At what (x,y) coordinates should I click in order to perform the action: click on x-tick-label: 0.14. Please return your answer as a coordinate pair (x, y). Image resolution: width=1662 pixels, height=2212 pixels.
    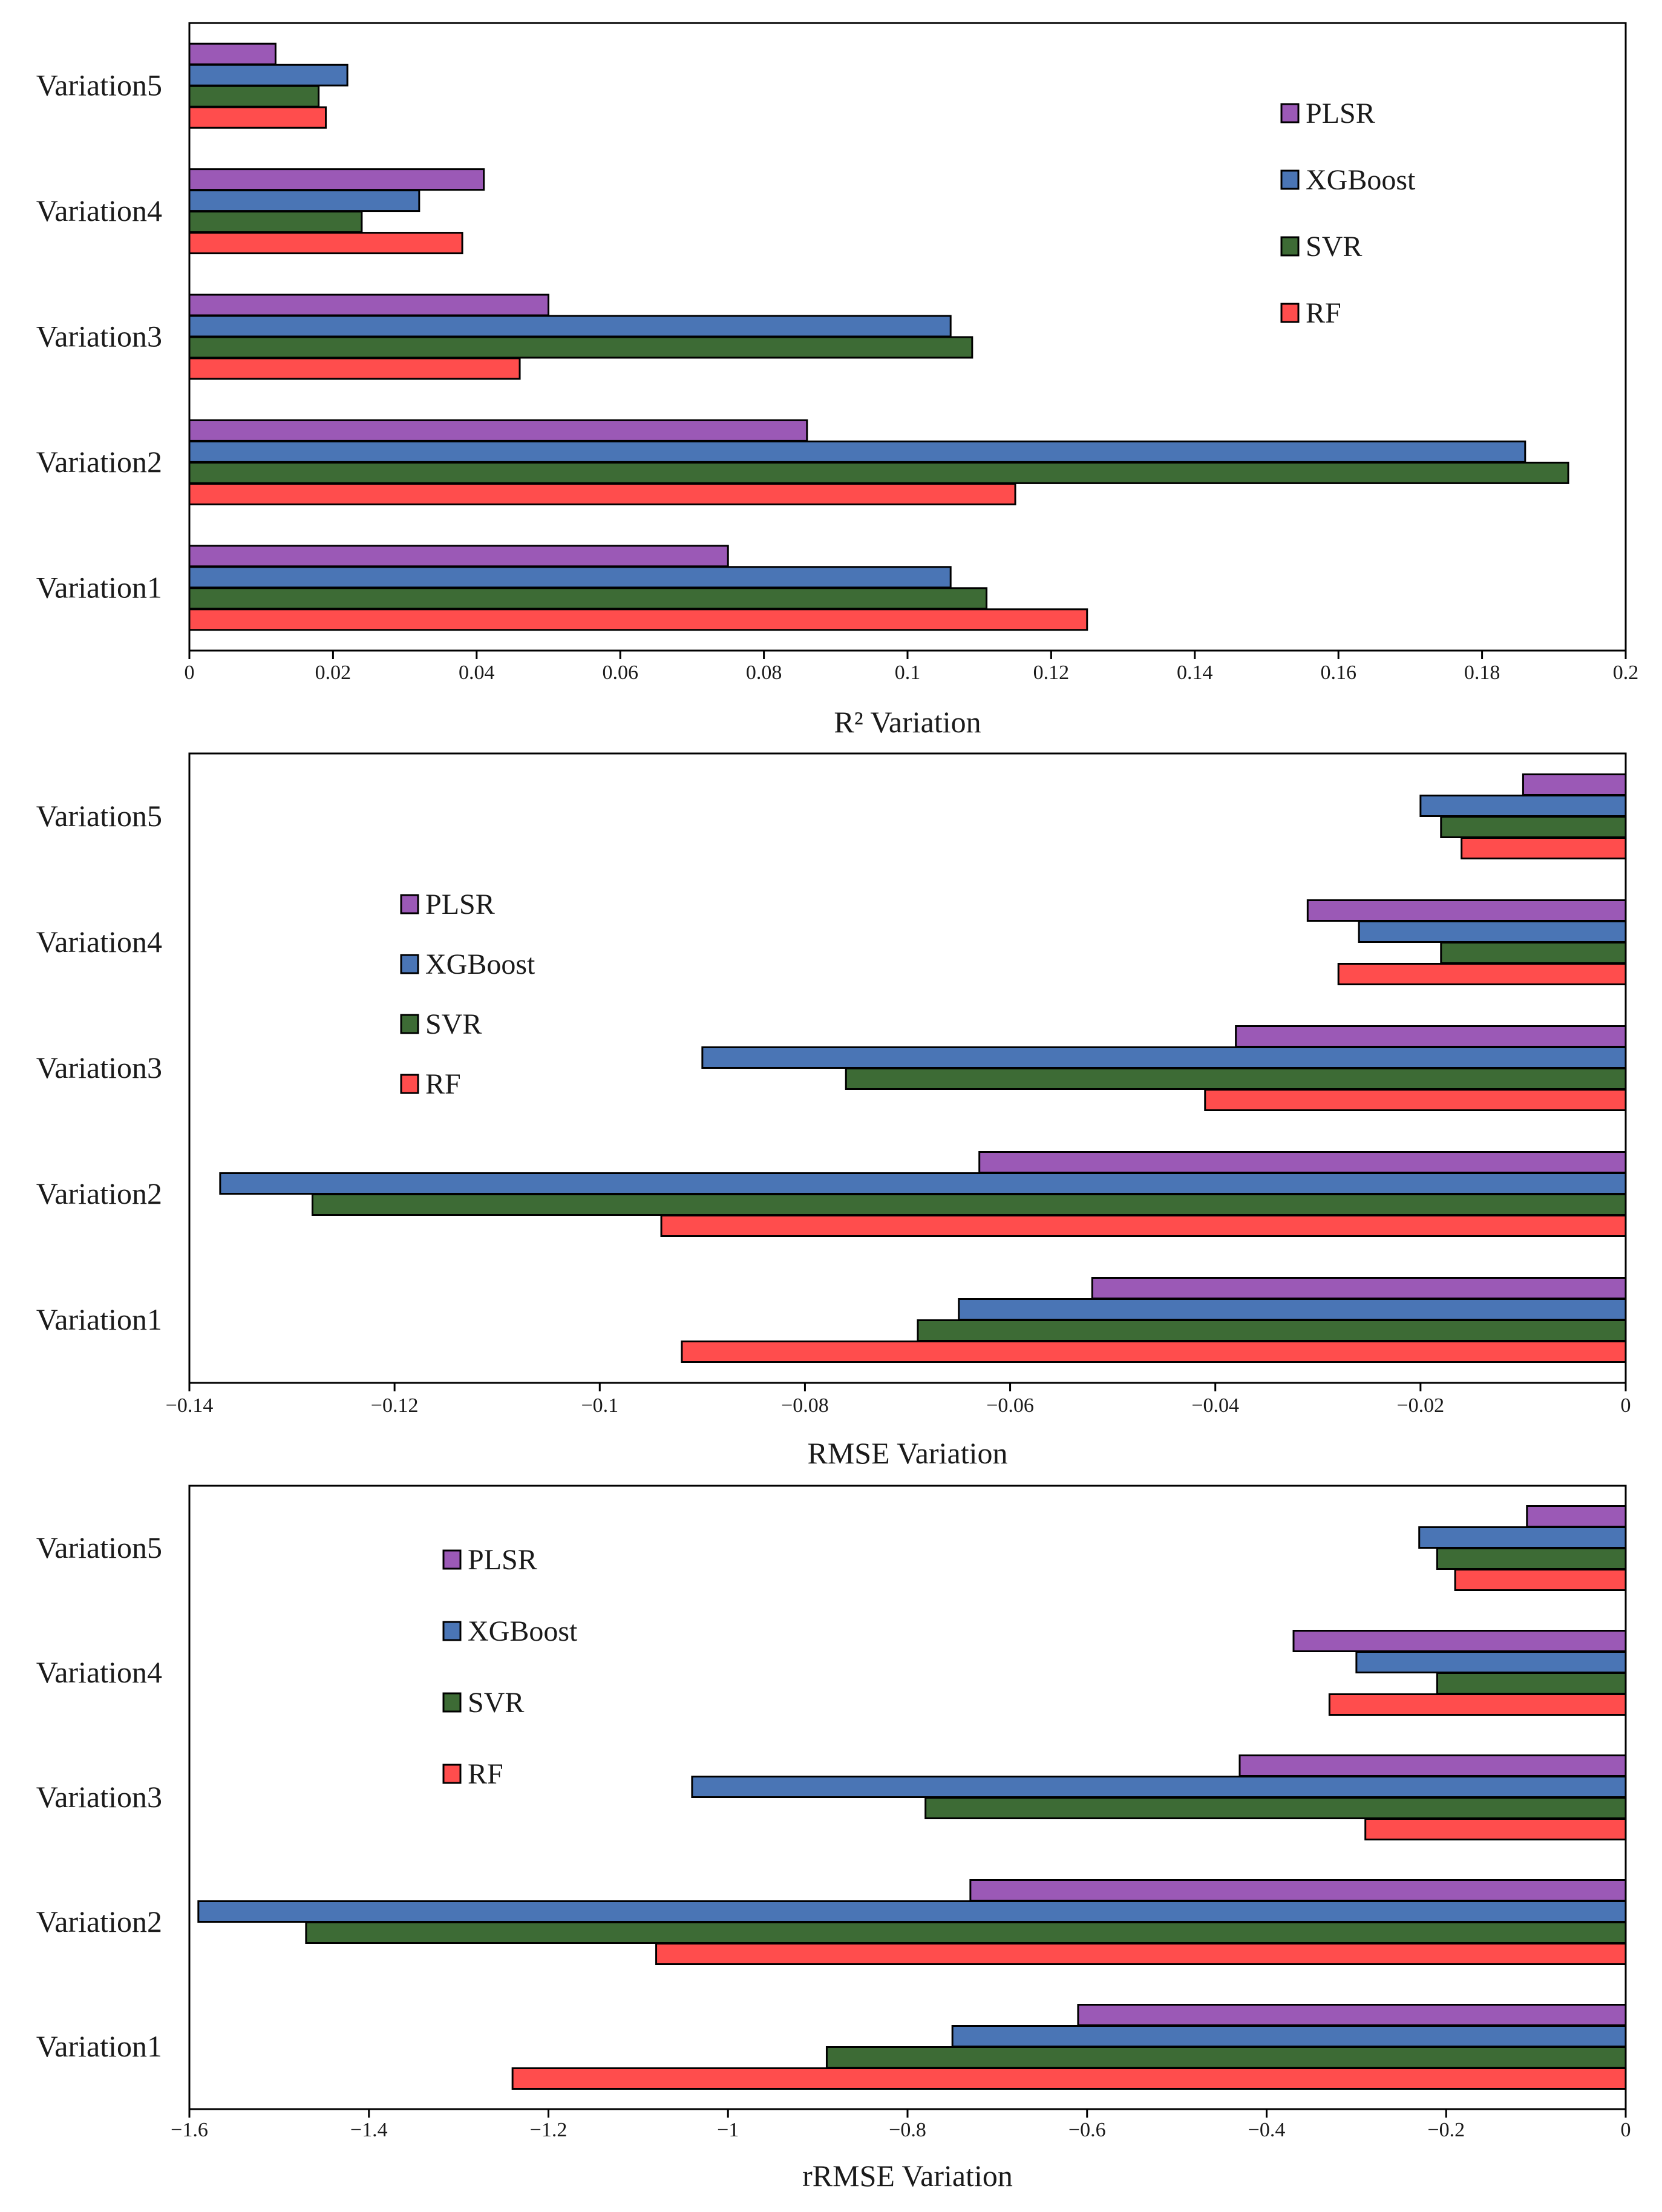
    Looking at the image, I should click on (1195, 673).